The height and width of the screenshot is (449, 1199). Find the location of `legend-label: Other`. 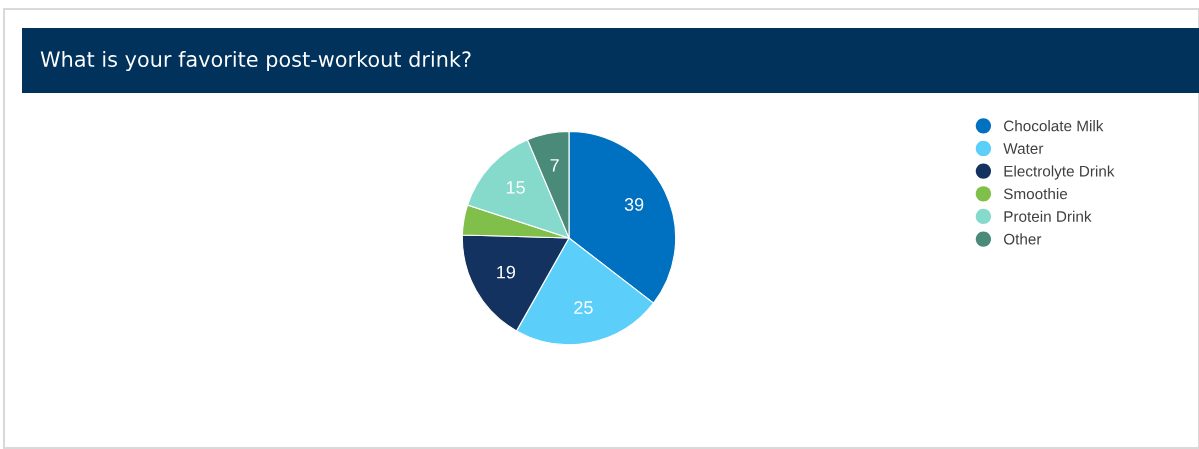

legend-label: Other is located at coordinates (1022, 239).